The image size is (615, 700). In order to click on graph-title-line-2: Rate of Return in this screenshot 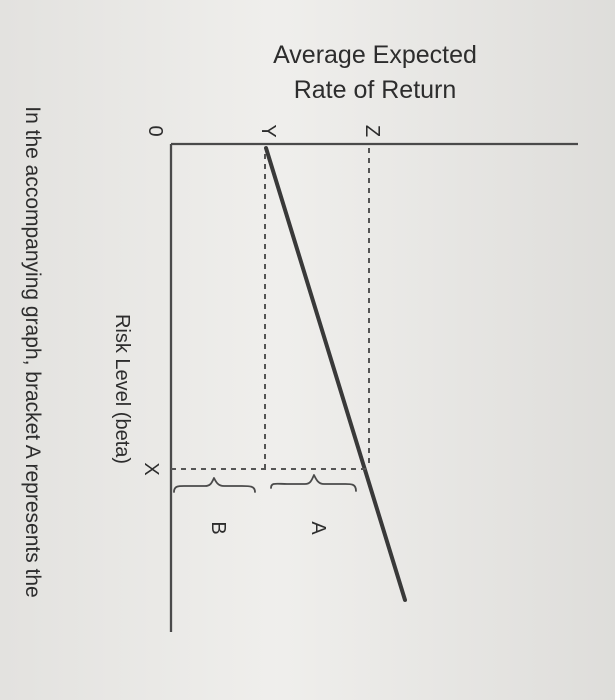, I will do `click(375, 90)`.